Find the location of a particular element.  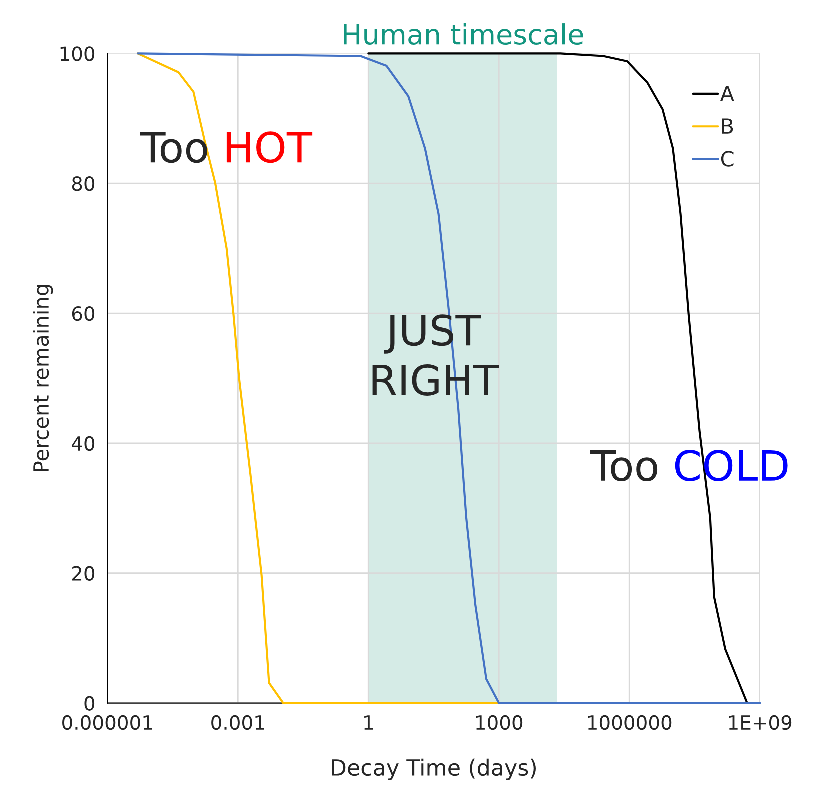

x-tick-label: 0.001 is located at coordinates (238, 722).